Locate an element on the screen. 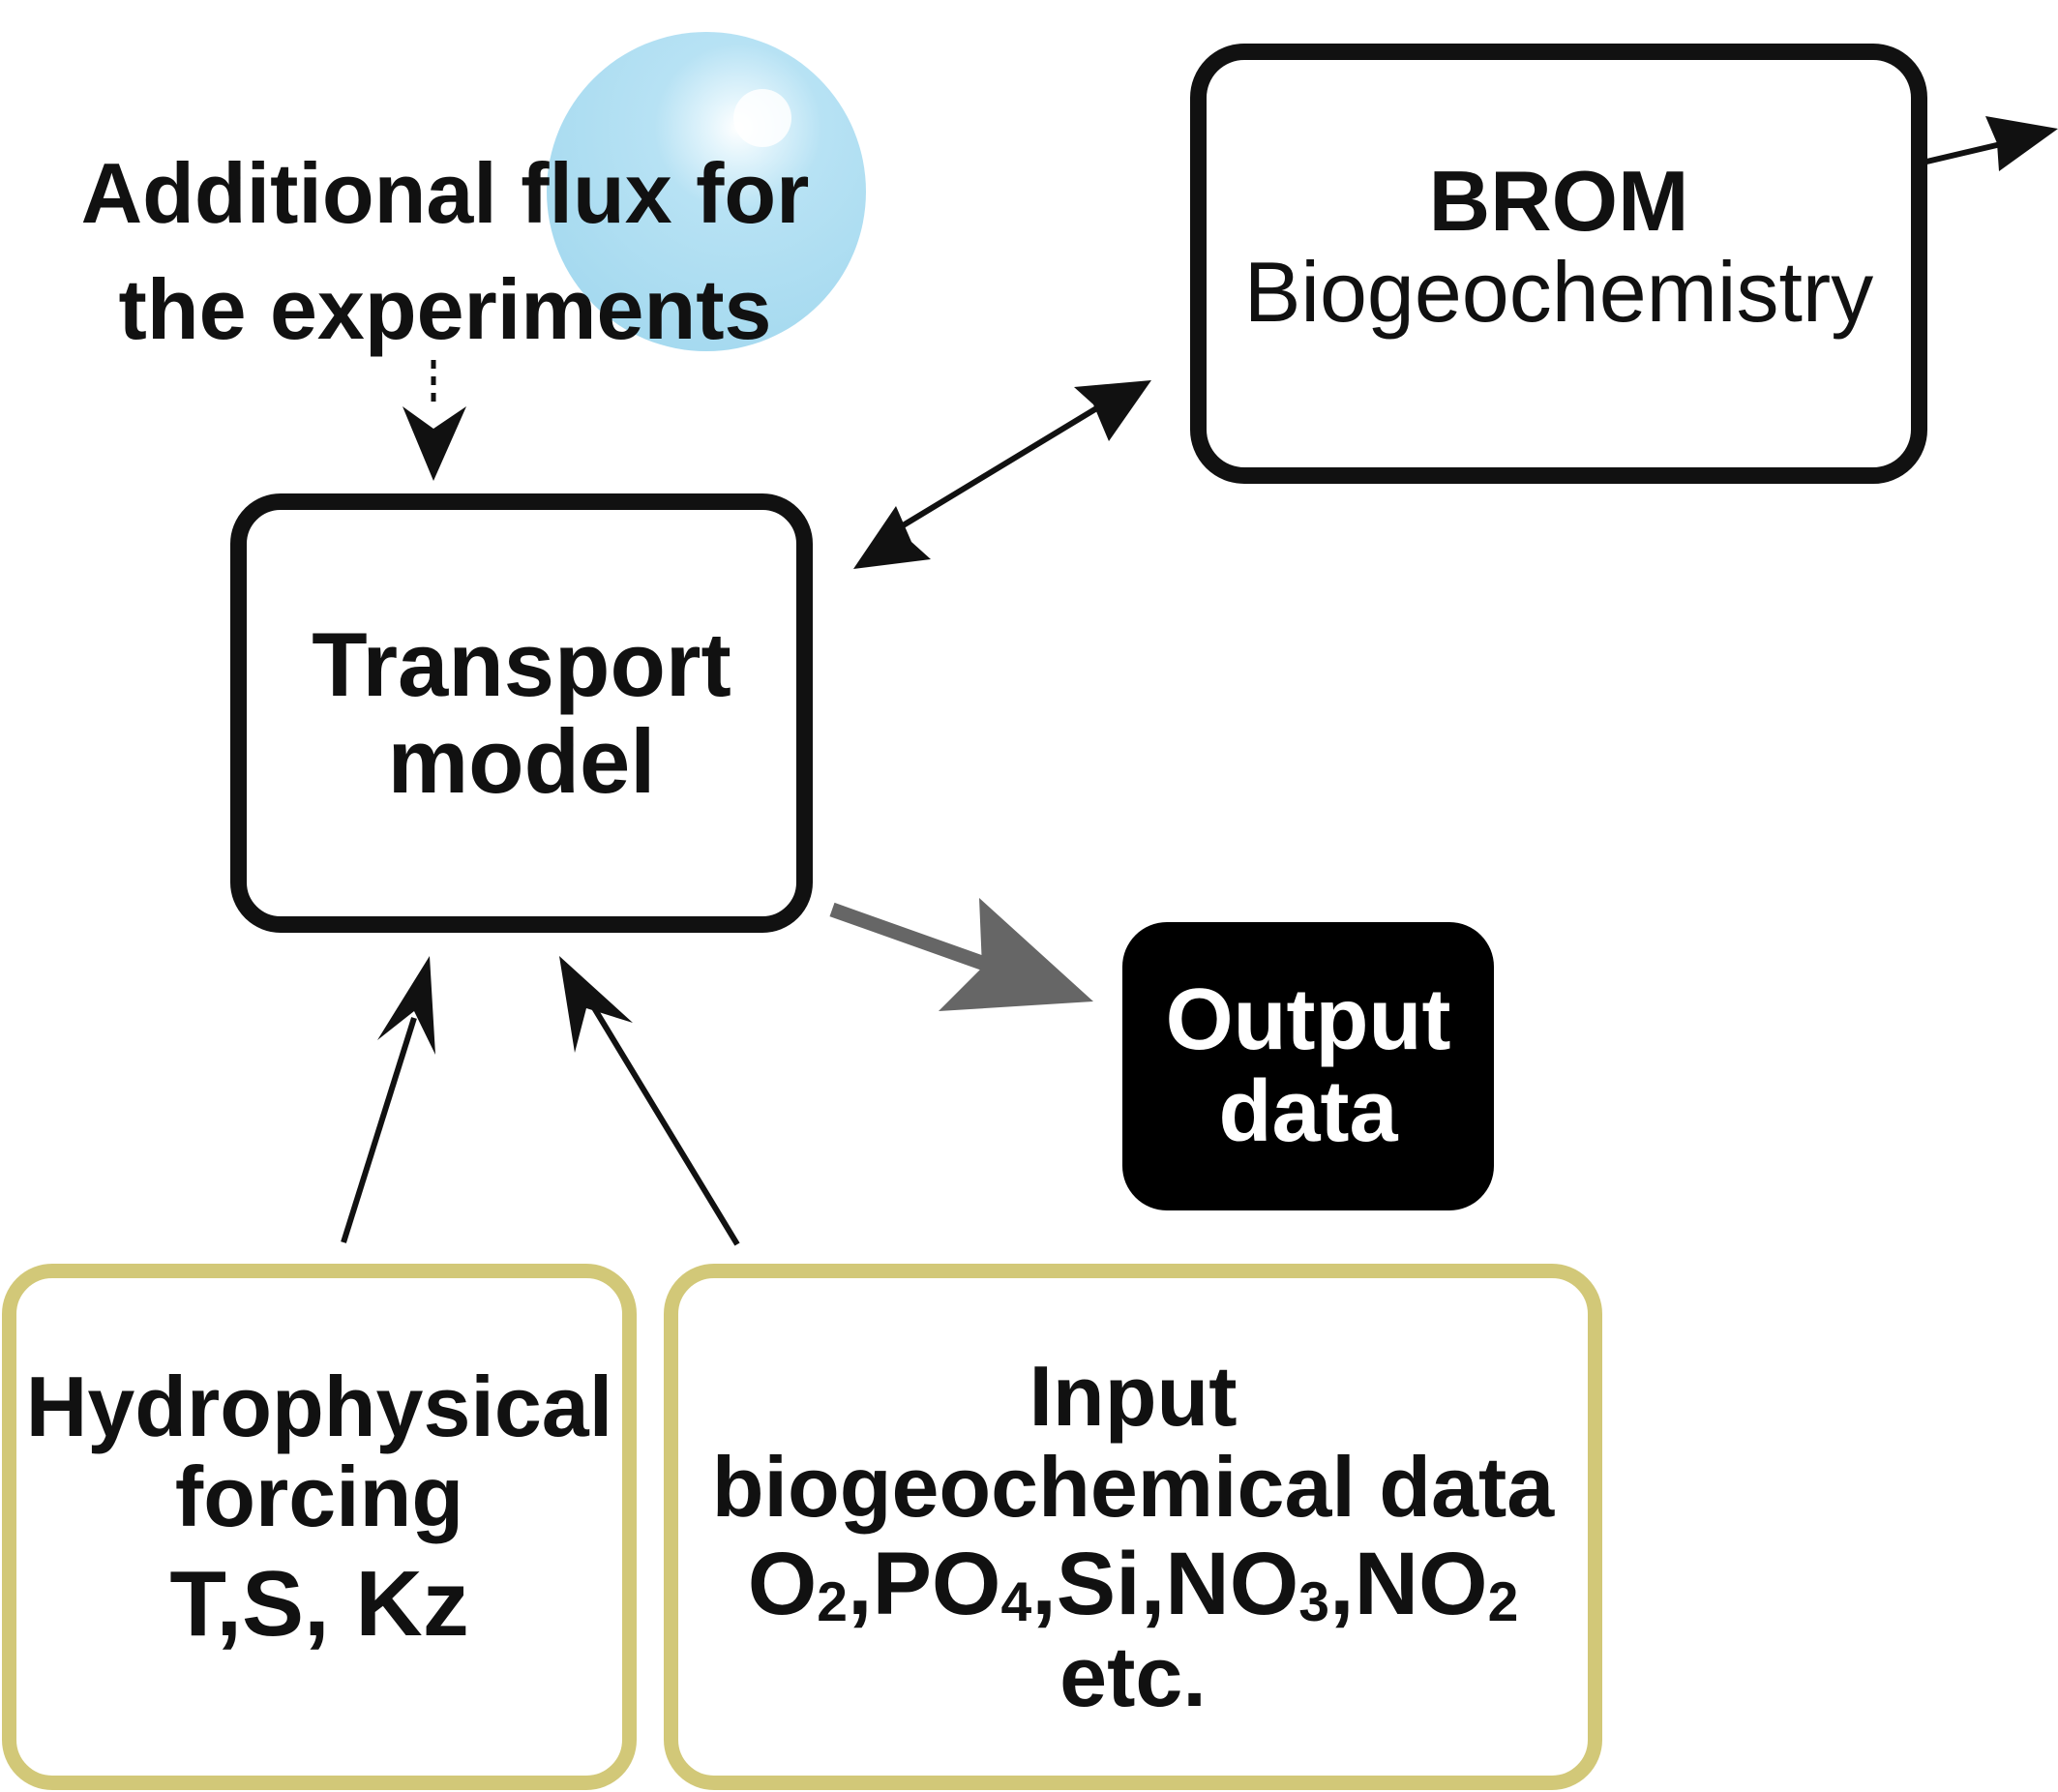  input-line1: Input is located at coordinates (1133, 1396).